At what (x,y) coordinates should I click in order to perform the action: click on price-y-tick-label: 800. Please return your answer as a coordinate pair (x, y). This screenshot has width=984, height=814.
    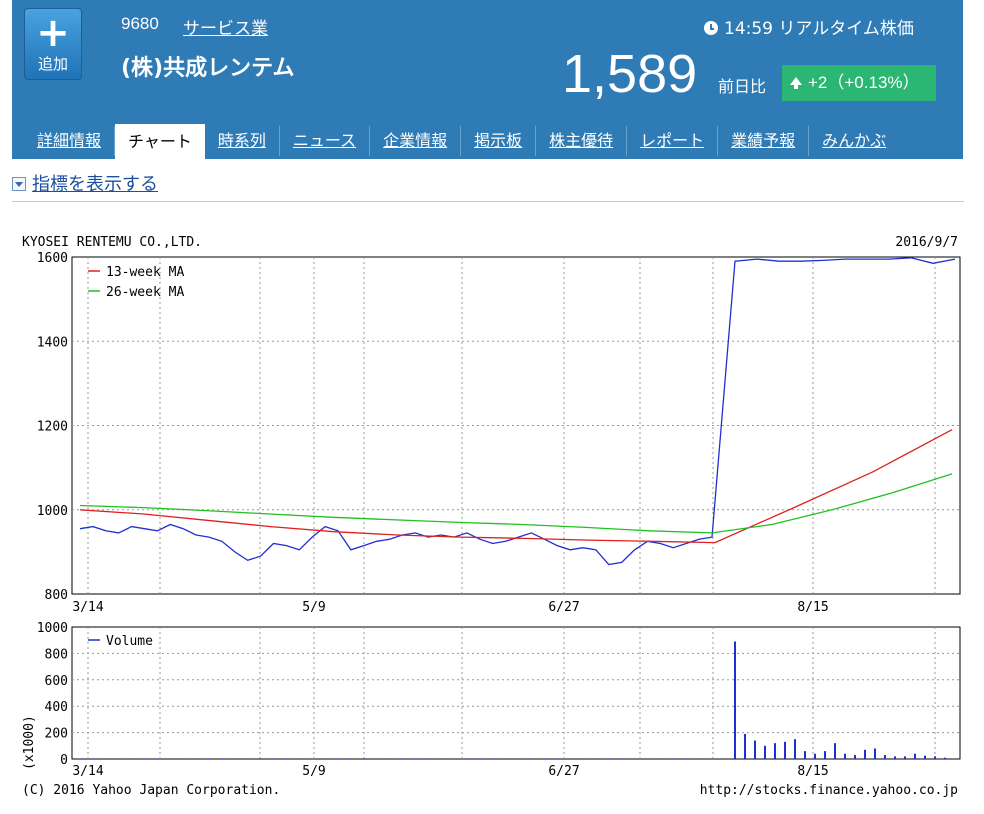
    Looking at the image, I should click on (56, 595).